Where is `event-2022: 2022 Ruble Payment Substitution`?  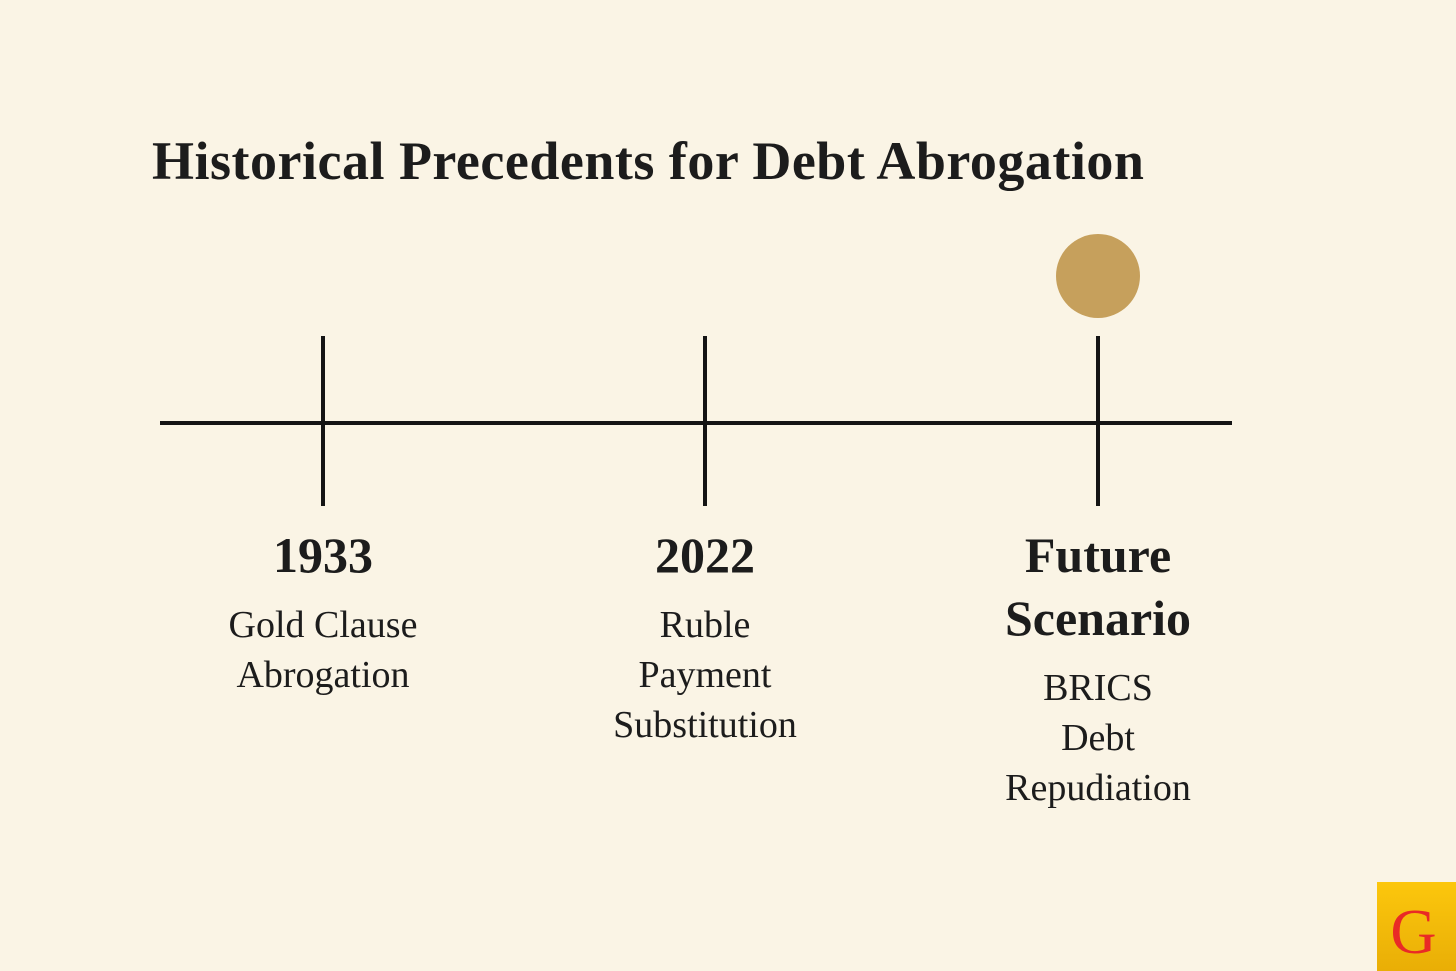
event-2022: 2022 Ruble Payment Substitution is located at coordinates (705, 637).